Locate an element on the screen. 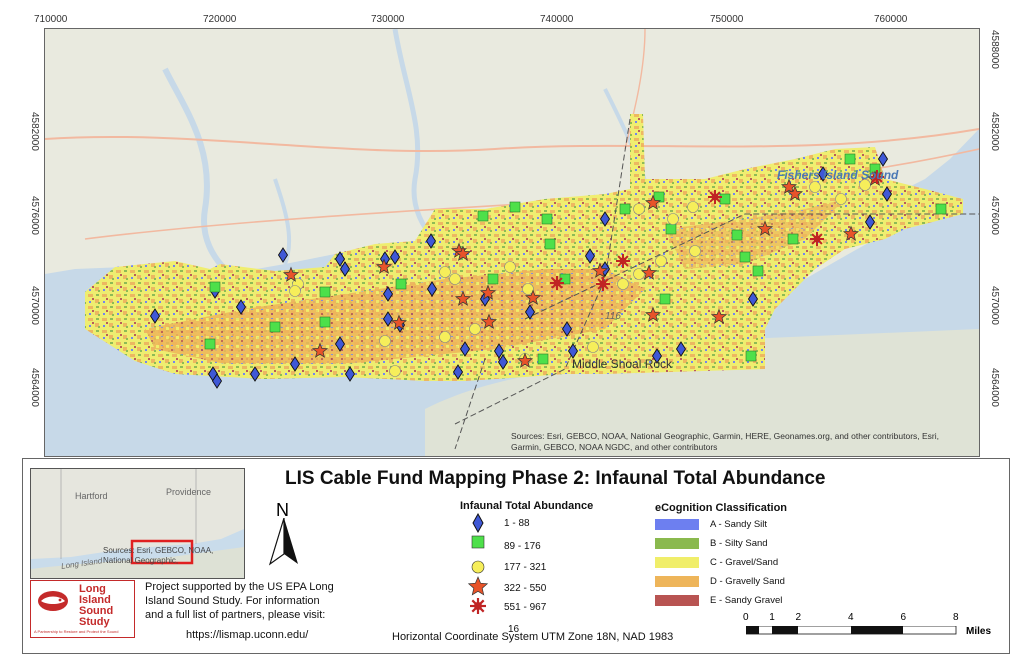 The height and width of the screenshot is (659, 1024). long-island is located at coordinates (702, 392).